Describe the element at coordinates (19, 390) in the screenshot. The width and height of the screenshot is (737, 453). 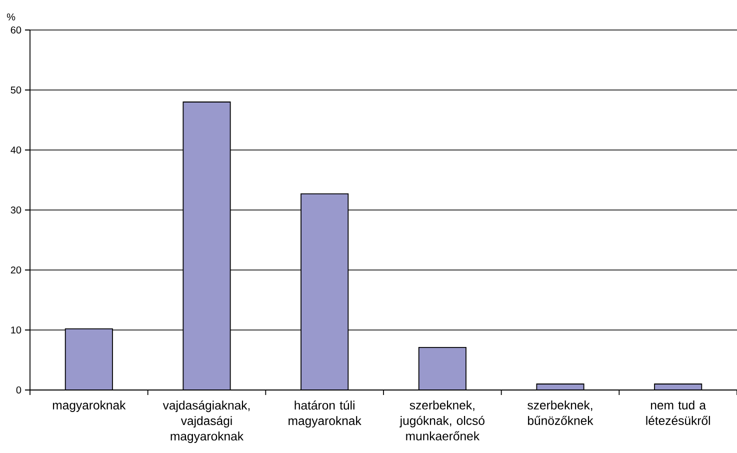
I see `y-tick-label: 0` at that location.